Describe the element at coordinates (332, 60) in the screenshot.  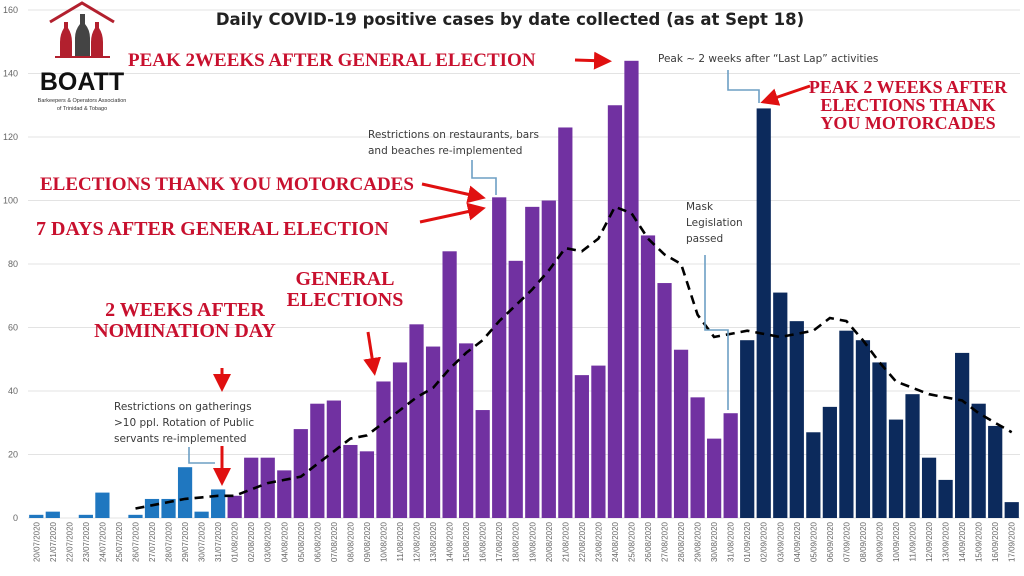
I see `annotation-peak-general: PEAK 2WEEKS AFTER GENERAL ELECTION` at that location.